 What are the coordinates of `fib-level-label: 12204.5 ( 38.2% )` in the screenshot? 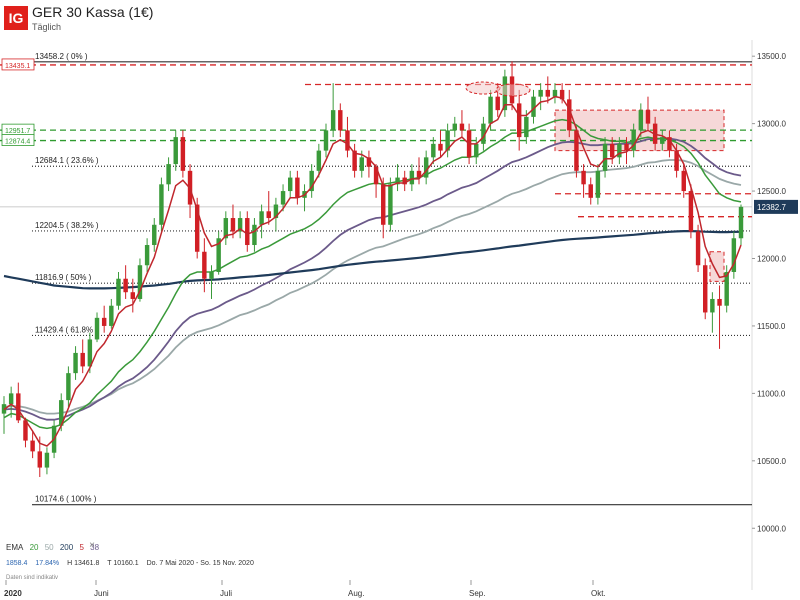 It's located at (67, 225).